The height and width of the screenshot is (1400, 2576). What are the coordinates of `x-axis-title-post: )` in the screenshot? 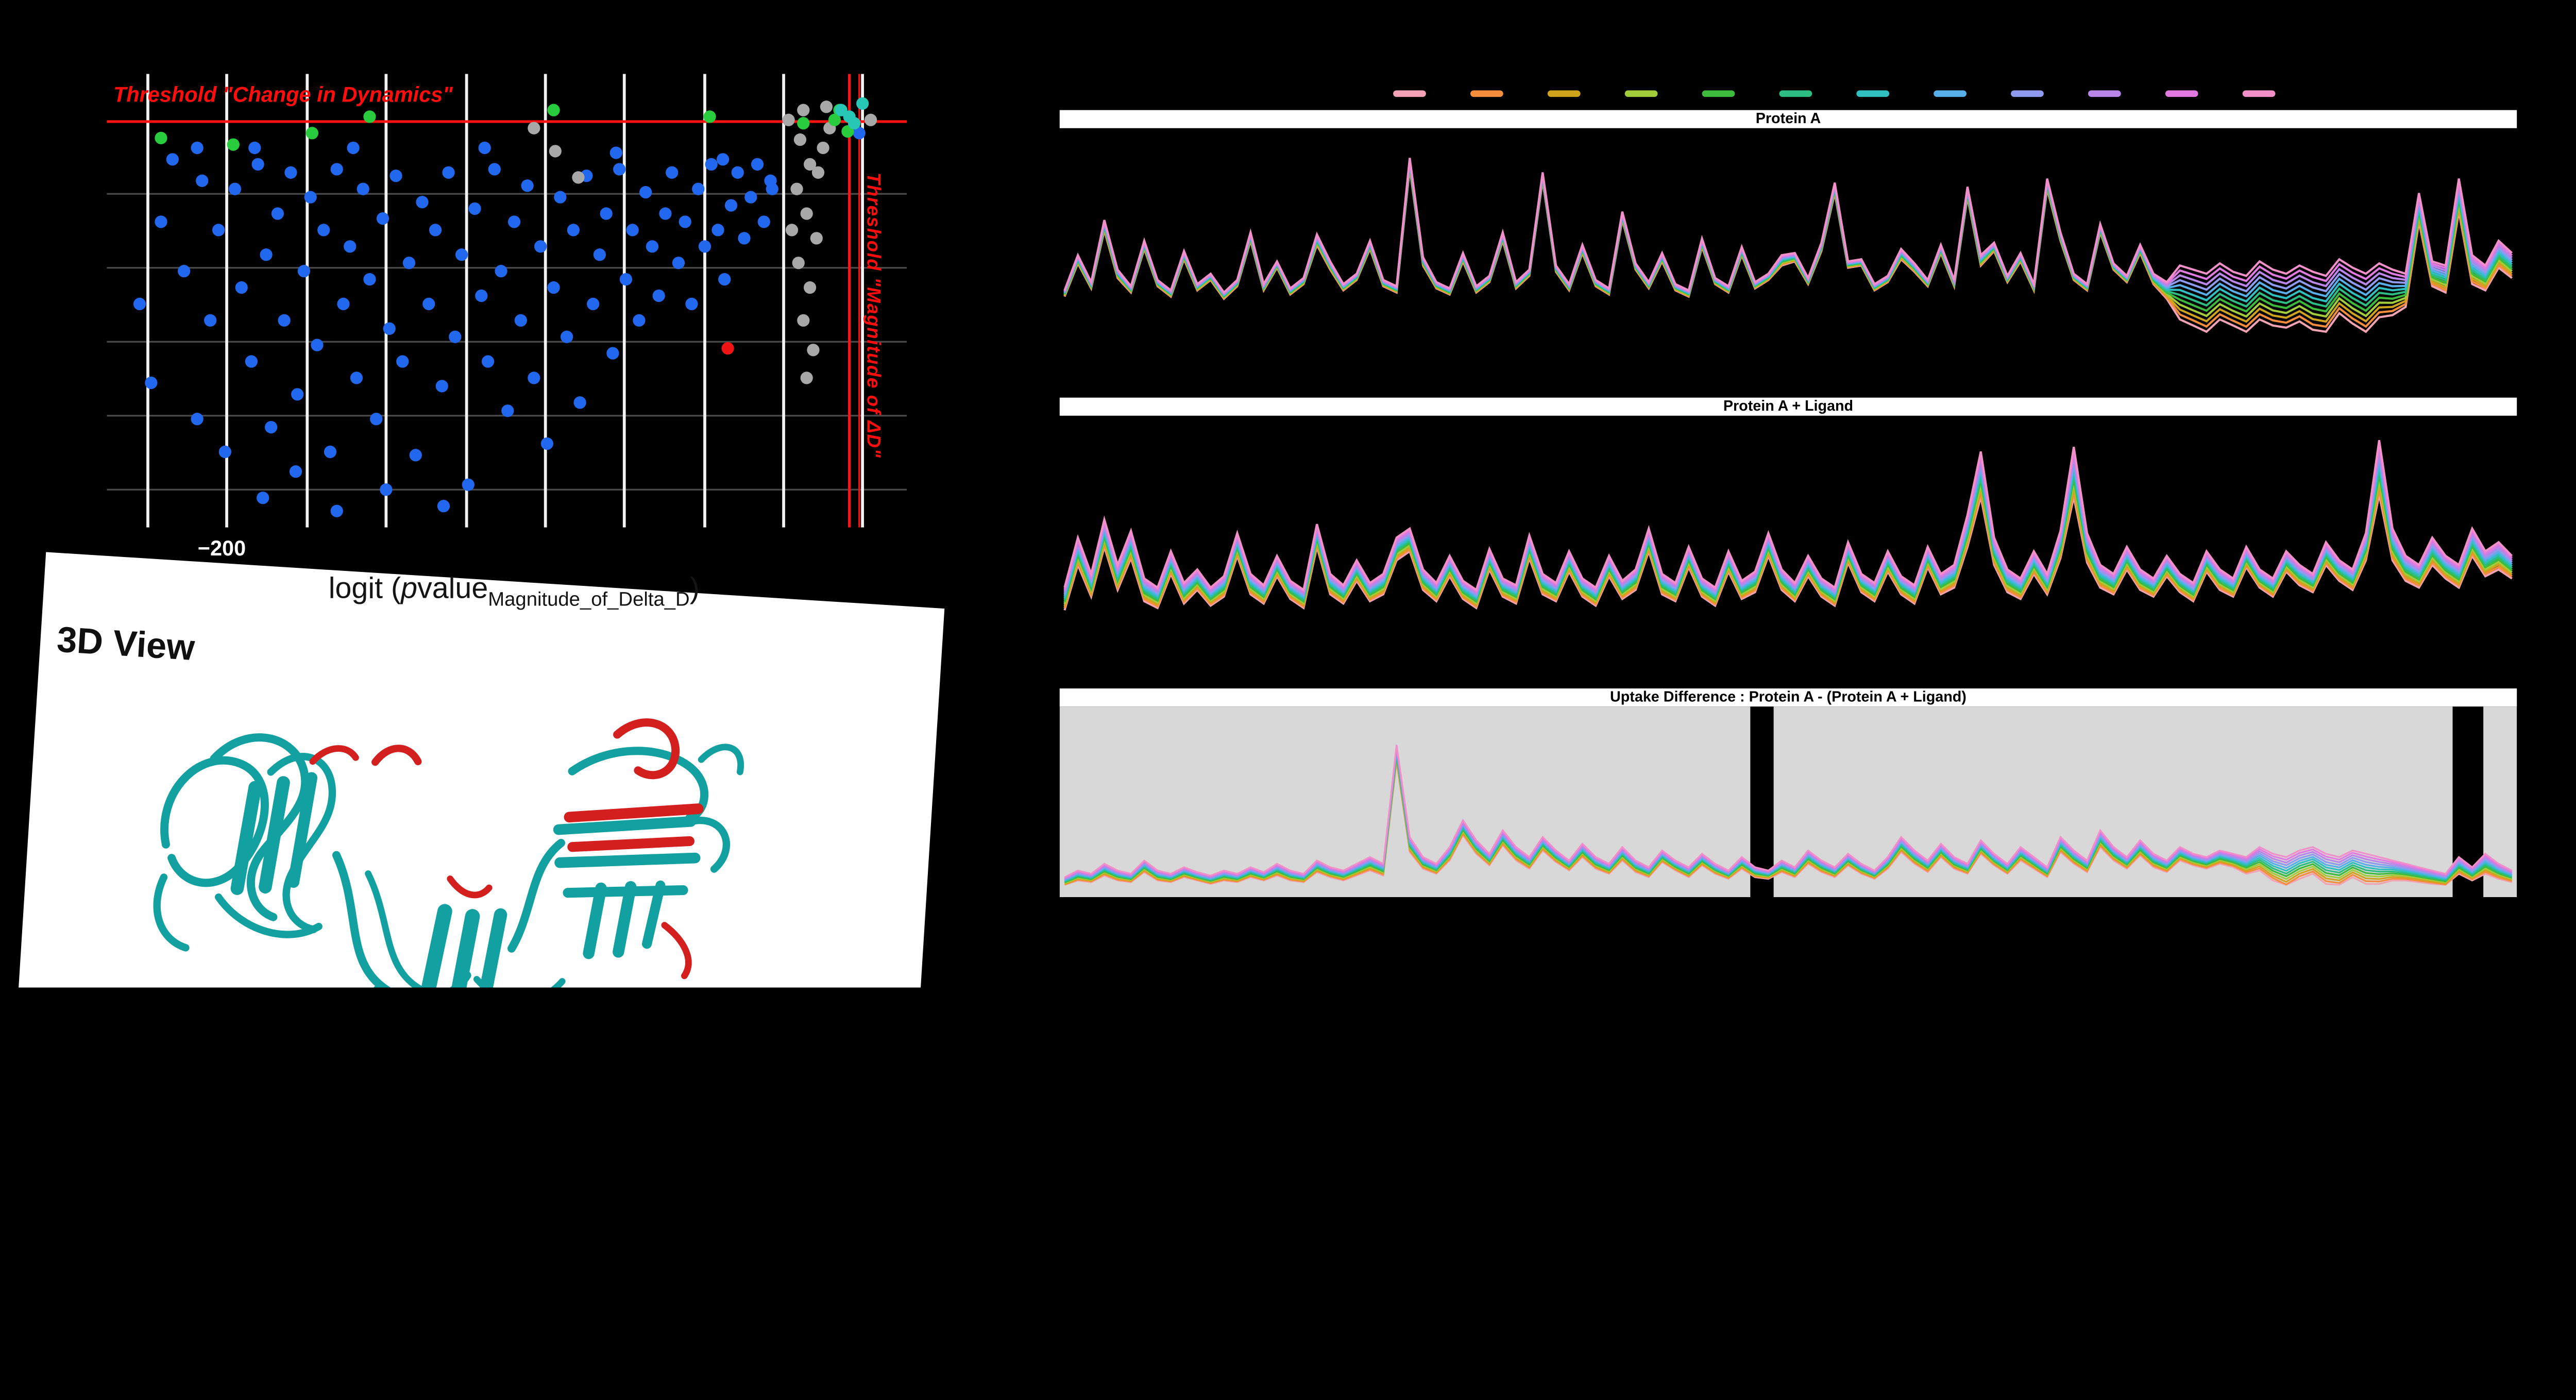 It's located at (695, 588).